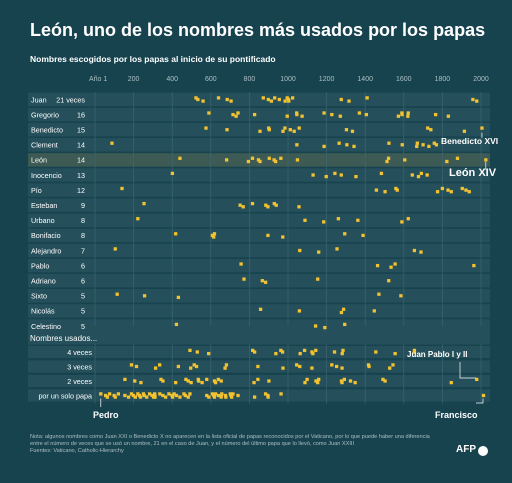  What do you see at coordinates (83, 326) in the screenshot?
I see `row-label-count: 5` at bounding box center [83, 326].